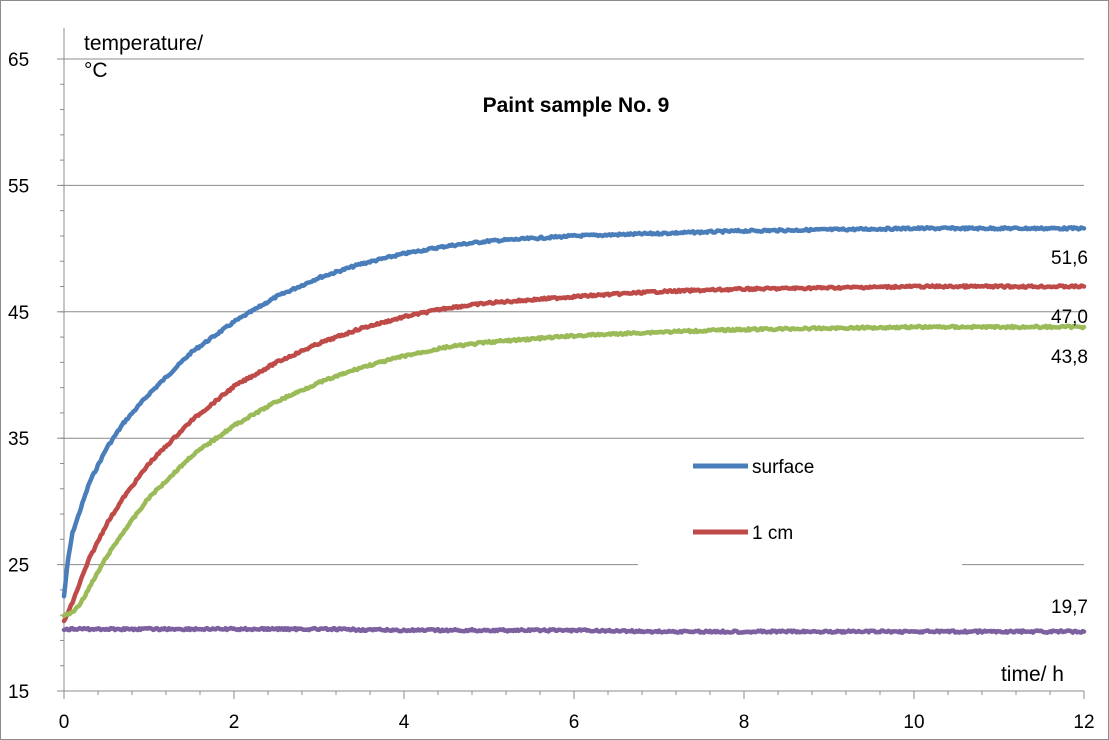 The height and width of the screenshot is (740, 1109). What do you see at coordinates (744, 722) in the screenshot?
I see `x-tick-label-8: 8` at bounding box center [744, 722].